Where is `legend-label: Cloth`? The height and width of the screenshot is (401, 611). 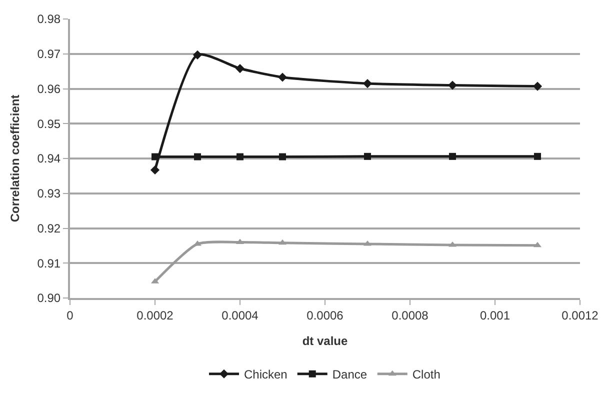 legend-label: Cloth is located at coordinates (426, 375).